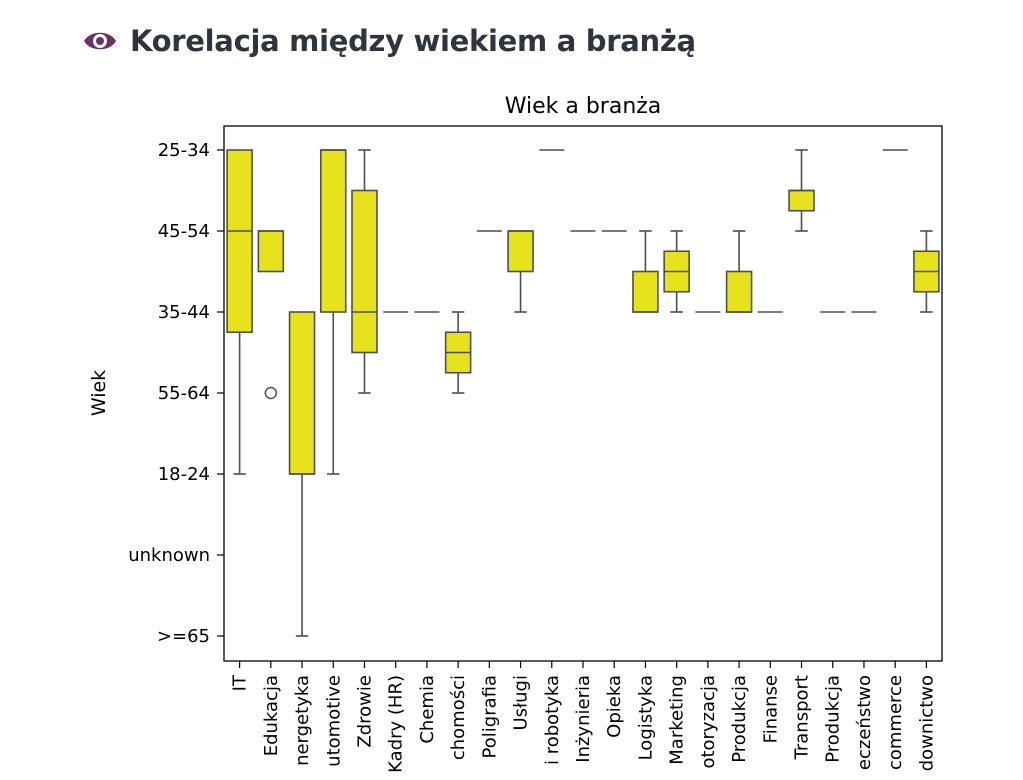 This screenshot has height=780, width=1023. I want to click on x-tick-label: utomotive, so click(333, 721).